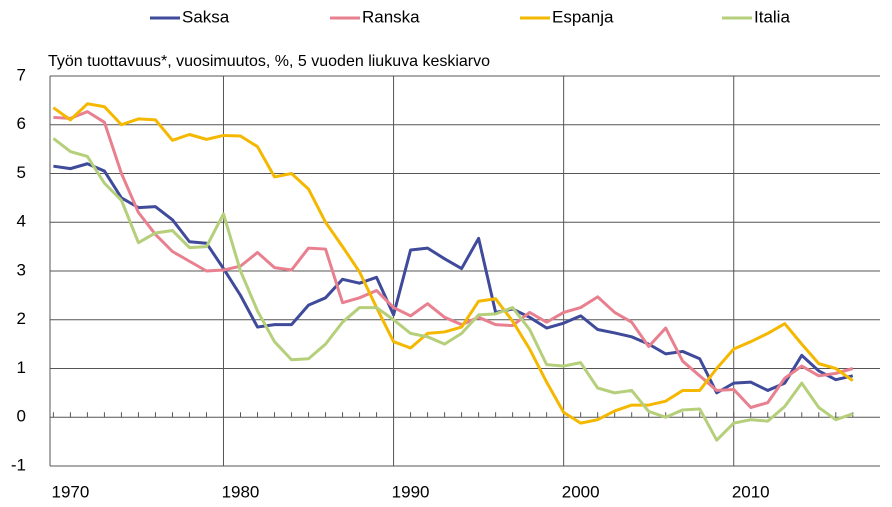  What do you see at coordinates (21, 221) in the screenshot?
I see `y-tick-label: 4` at bounding box center [21, 221].